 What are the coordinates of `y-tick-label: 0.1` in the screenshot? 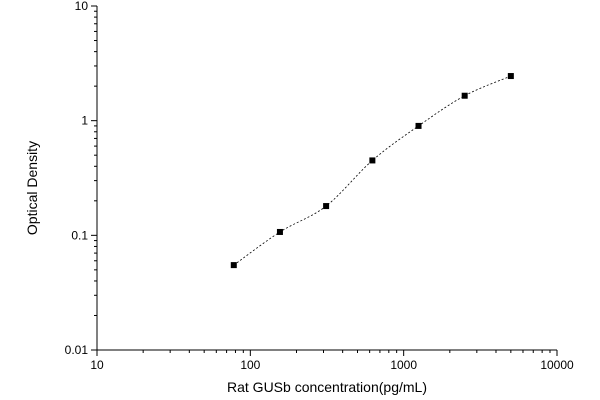 It's located at (79, 235).